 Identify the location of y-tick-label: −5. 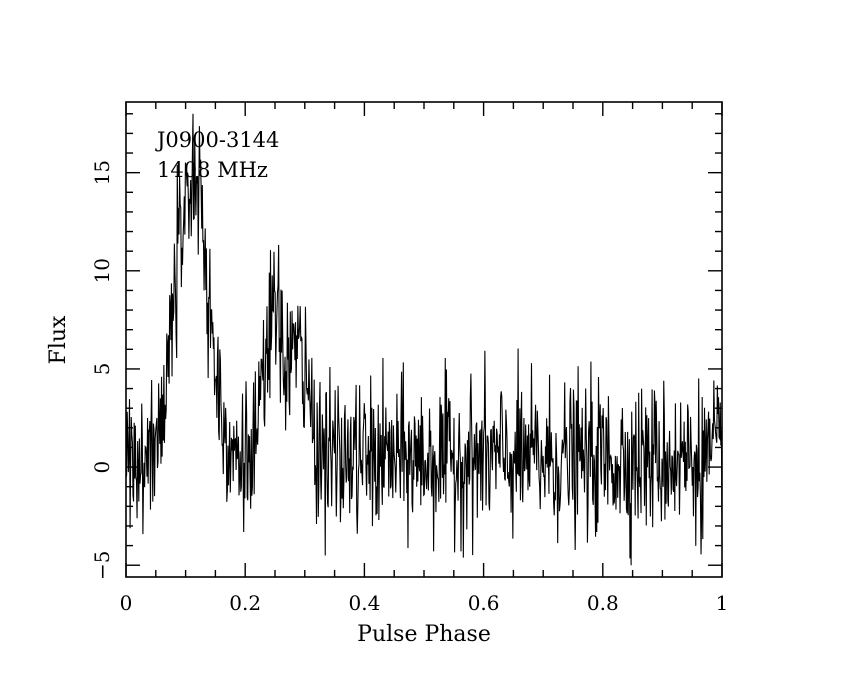
(102, 564).